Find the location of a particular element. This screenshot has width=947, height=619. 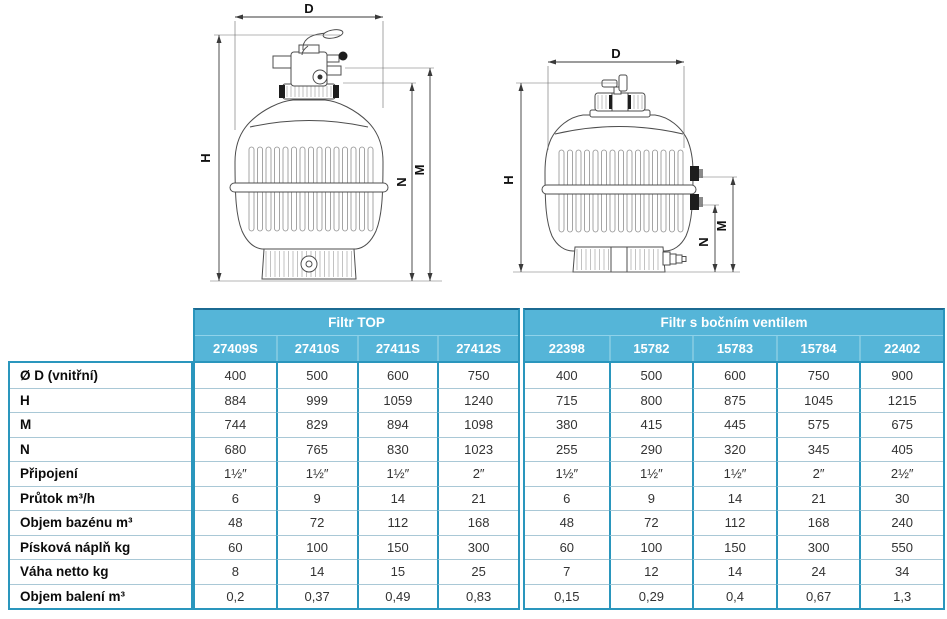

data-cell: 0,49 is located at coordinates (397, 595).